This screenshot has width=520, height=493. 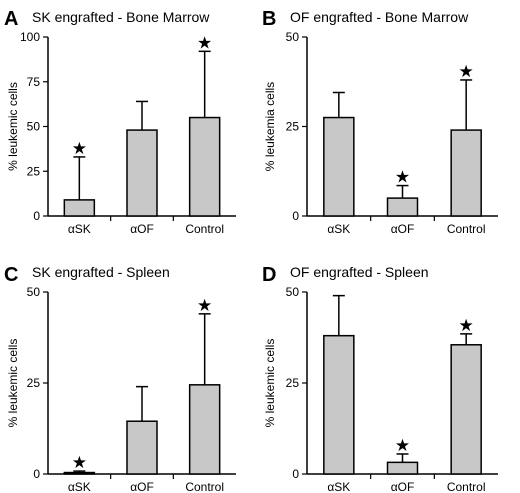 I want to click on panel-title: OF engrafted - Spleen, so click(x=359, y=272).